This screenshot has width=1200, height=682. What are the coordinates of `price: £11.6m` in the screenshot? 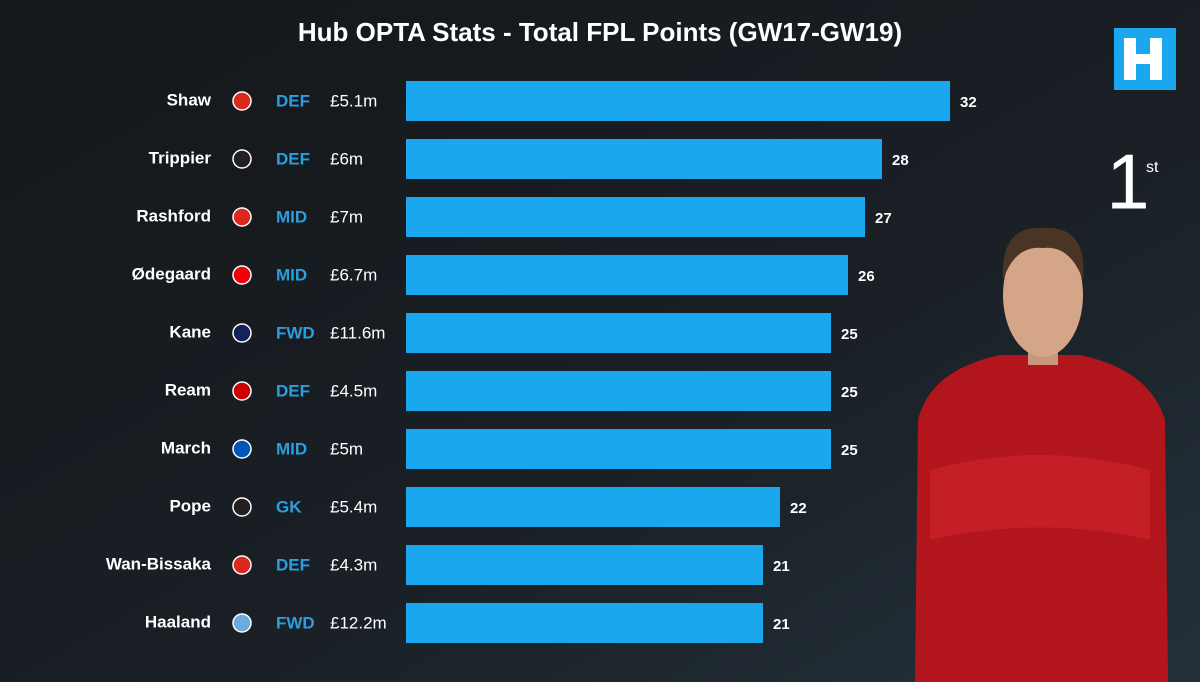 It's located at (357, 332).